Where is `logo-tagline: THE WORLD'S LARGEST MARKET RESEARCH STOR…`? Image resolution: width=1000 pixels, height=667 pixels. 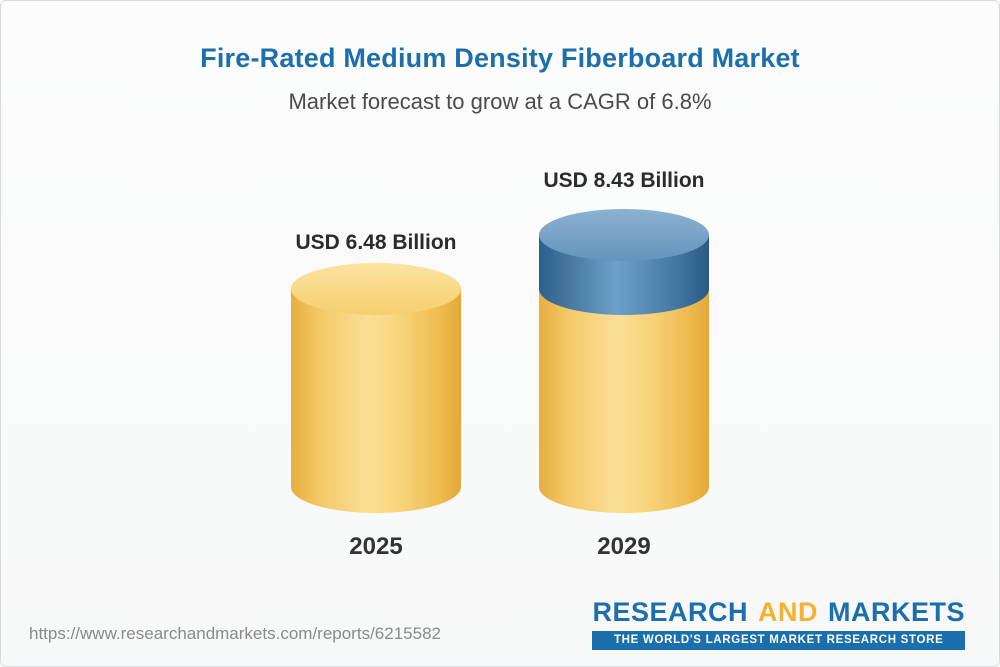
logo-tagline: THE WORLD'S LARGEST MARKET RESEARCH STOR… is located at coordinates (778, 640).